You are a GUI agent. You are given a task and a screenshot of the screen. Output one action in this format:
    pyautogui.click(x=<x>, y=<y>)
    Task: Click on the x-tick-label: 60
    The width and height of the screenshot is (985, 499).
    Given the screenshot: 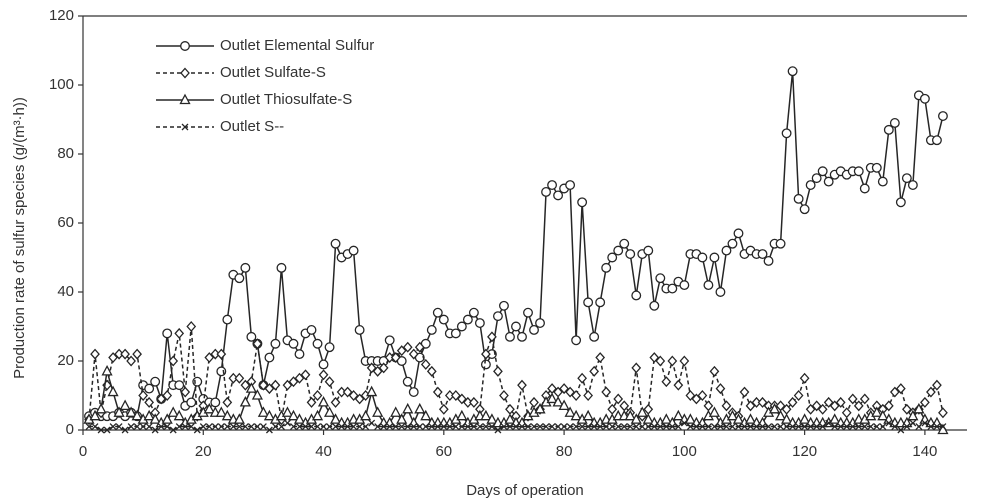 What is the action you would take?
    pyautogui.click(x=443, y=451)
    